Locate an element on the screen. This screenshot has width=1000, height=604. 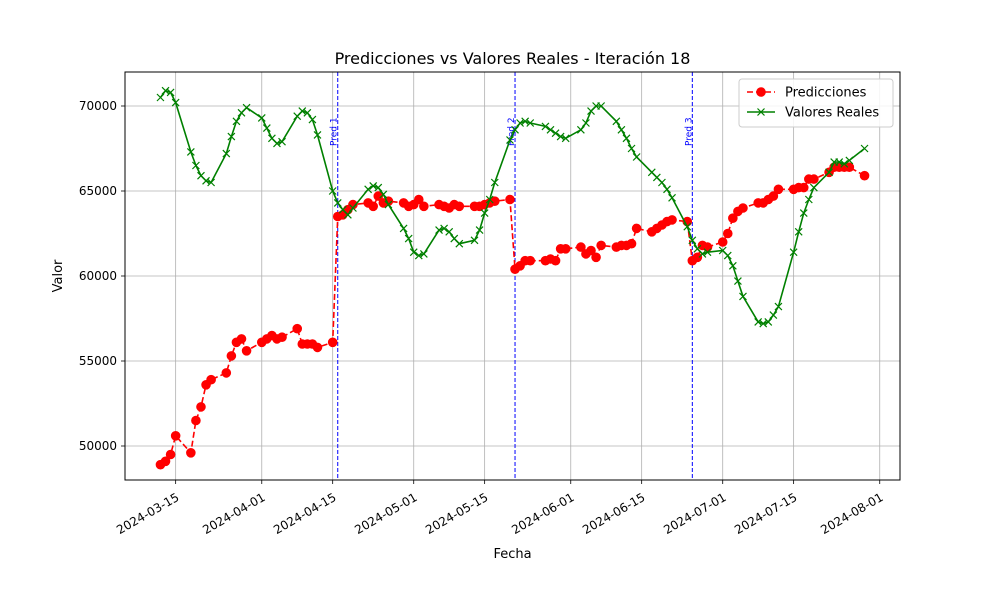
legend-label: Valores Reales is located at coordinates (832, 113).